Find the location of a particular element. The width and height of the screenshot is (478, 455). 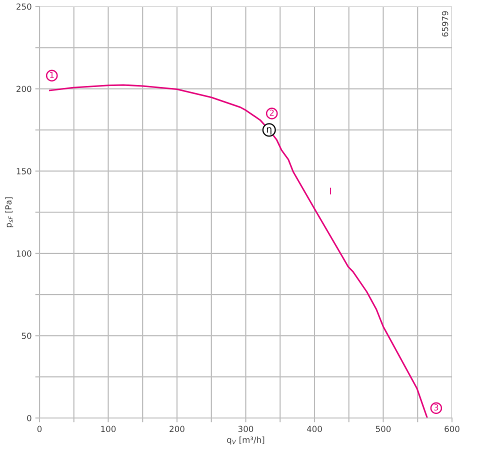

annotation: η is located at coordinates (269, 131).